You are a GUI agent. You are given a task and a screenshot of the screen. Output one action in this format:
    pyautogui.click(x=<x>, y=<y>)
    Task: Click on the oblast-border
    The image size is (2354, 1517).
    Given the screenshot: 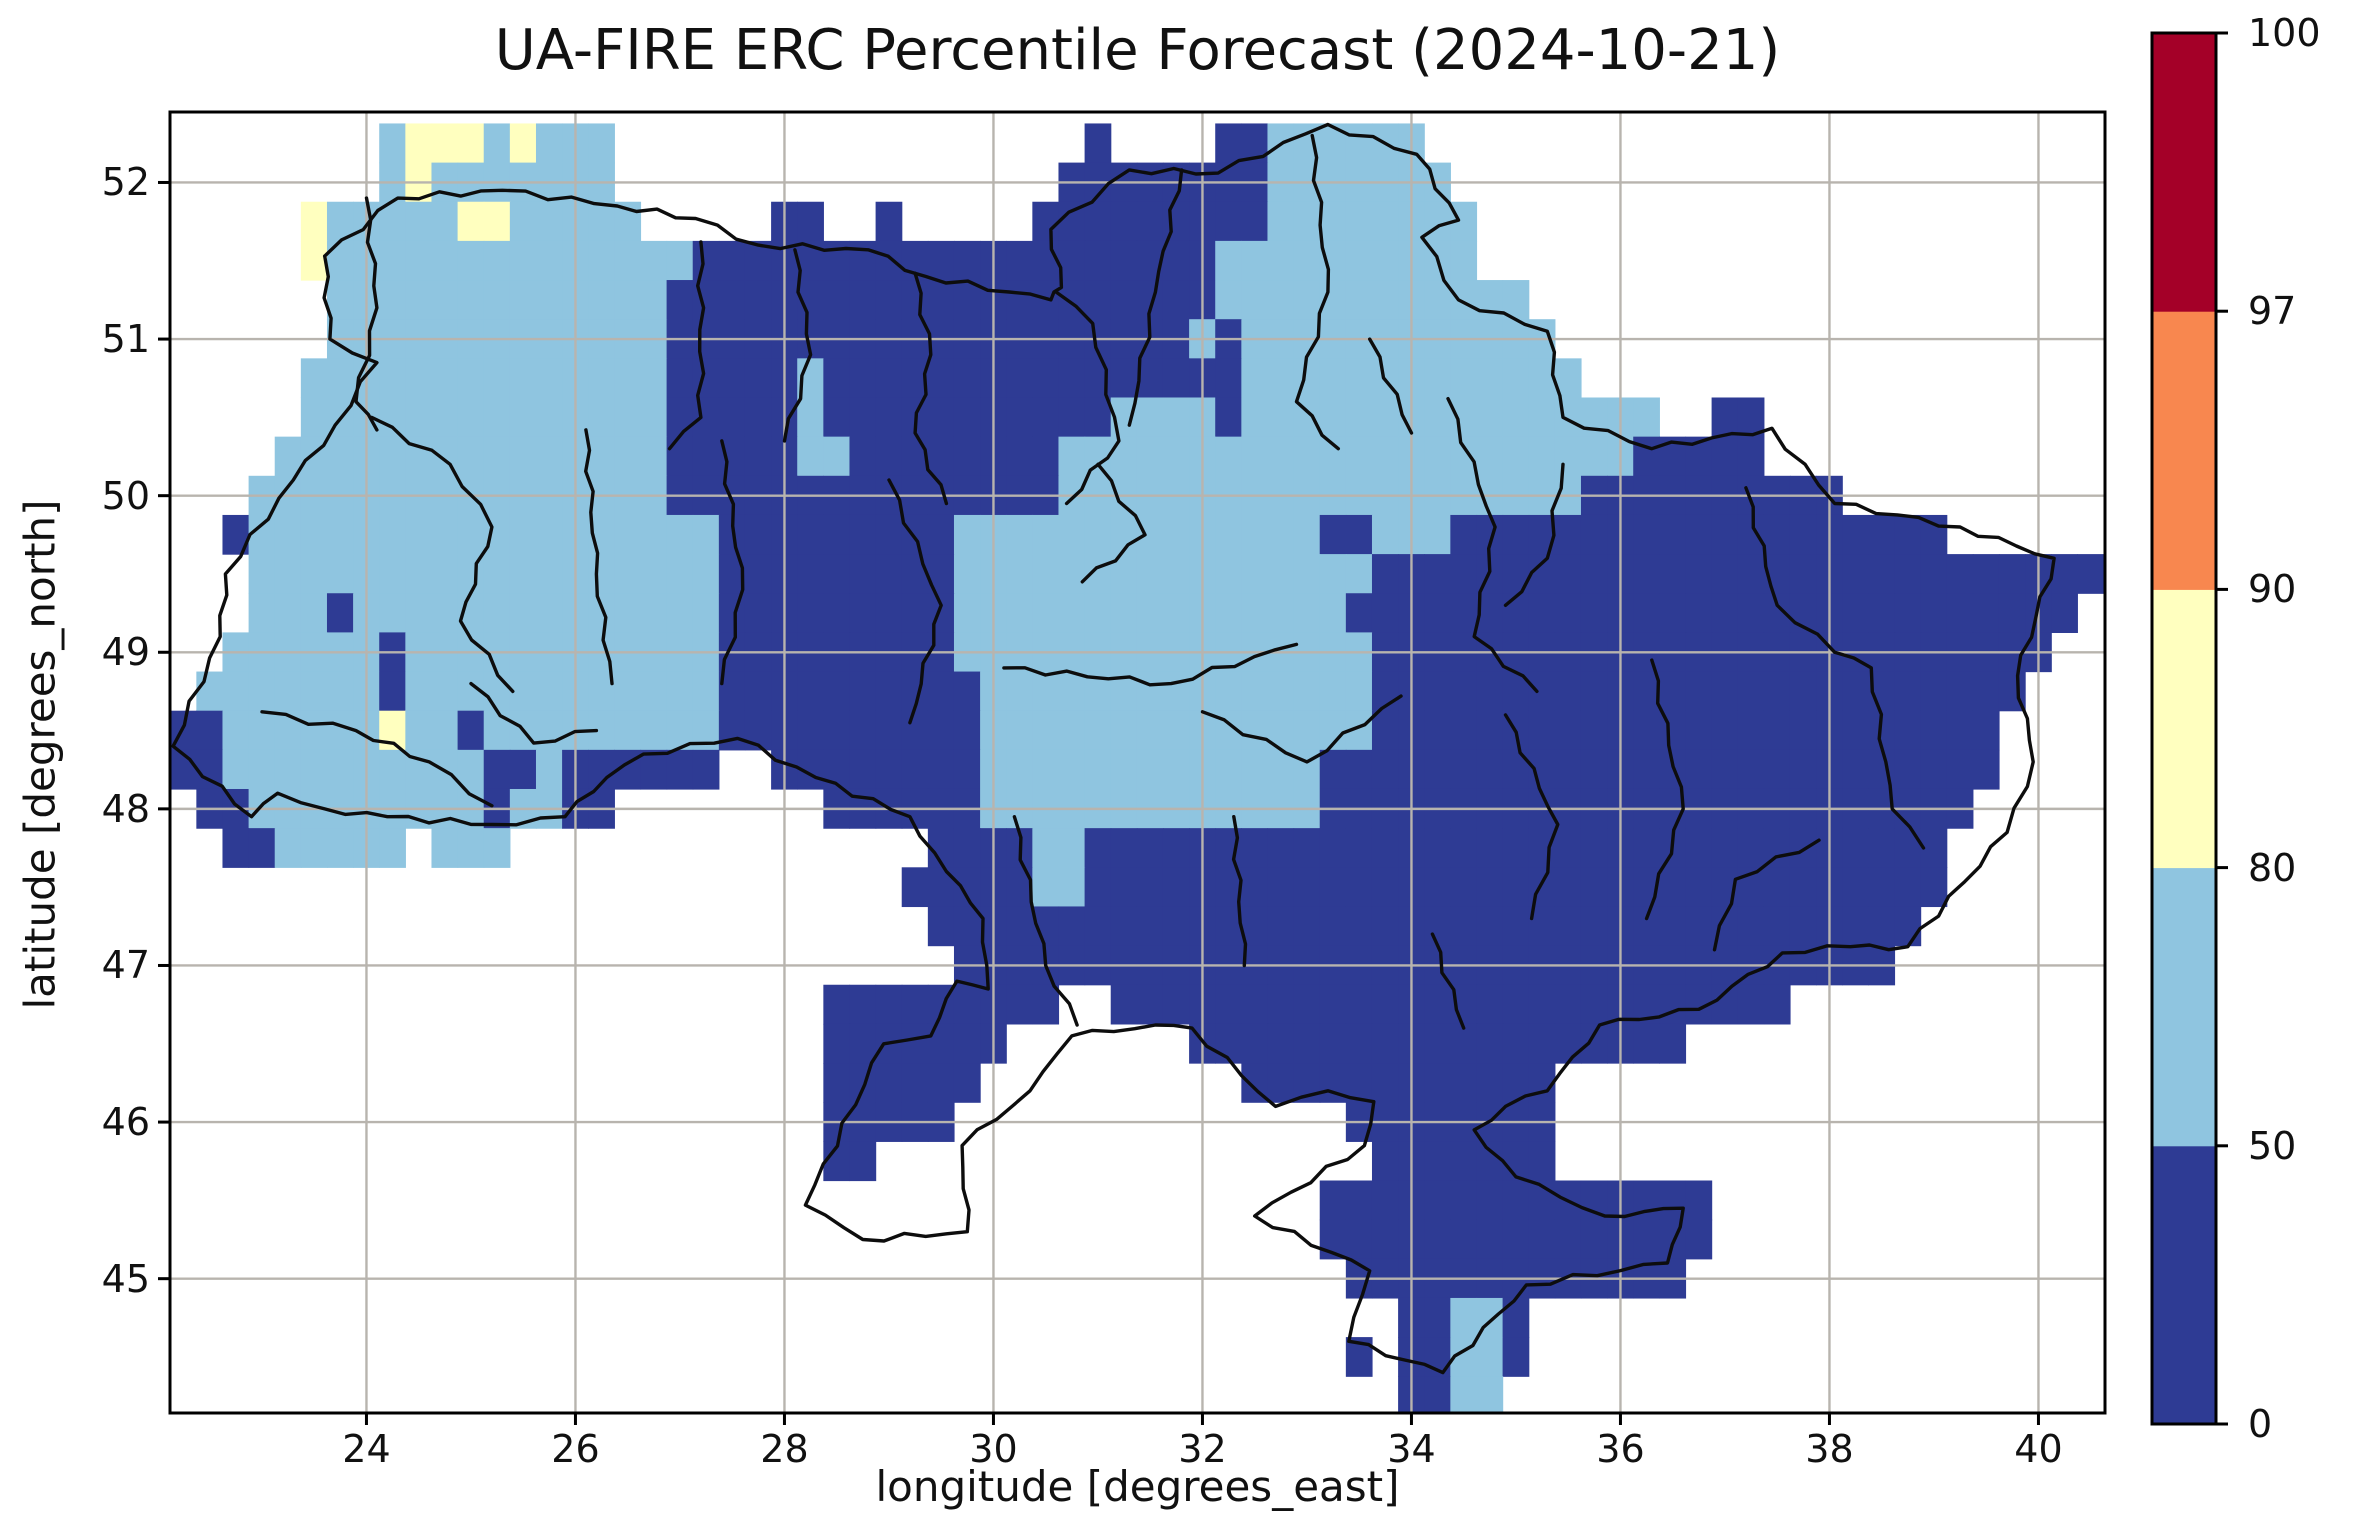 What is the action you would take?
    pyautogui.click(x=797, y=345)
    